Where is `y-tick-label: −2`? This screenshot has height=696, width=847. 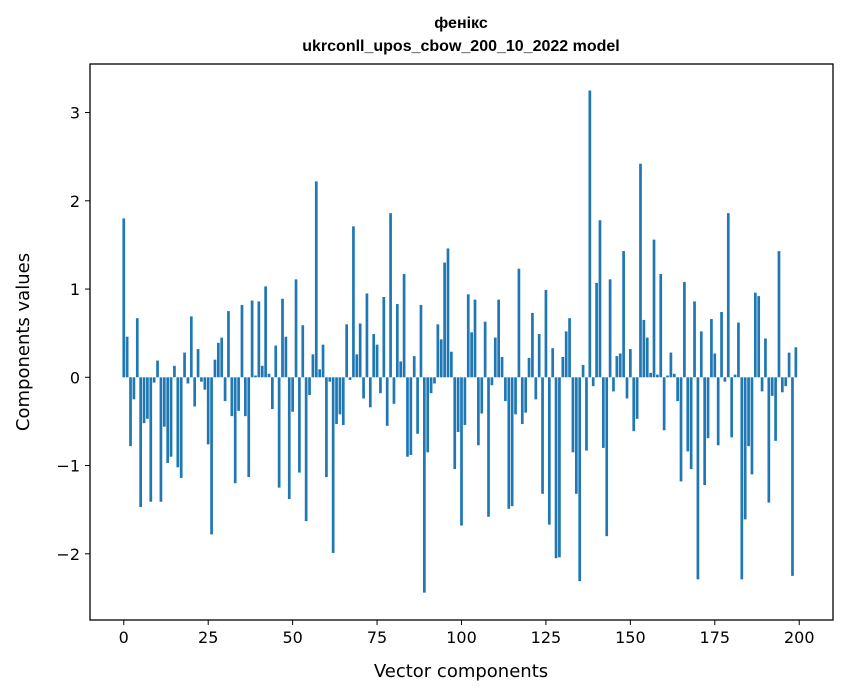 y-tick-label: −2 is located at coordinates (68, 554).